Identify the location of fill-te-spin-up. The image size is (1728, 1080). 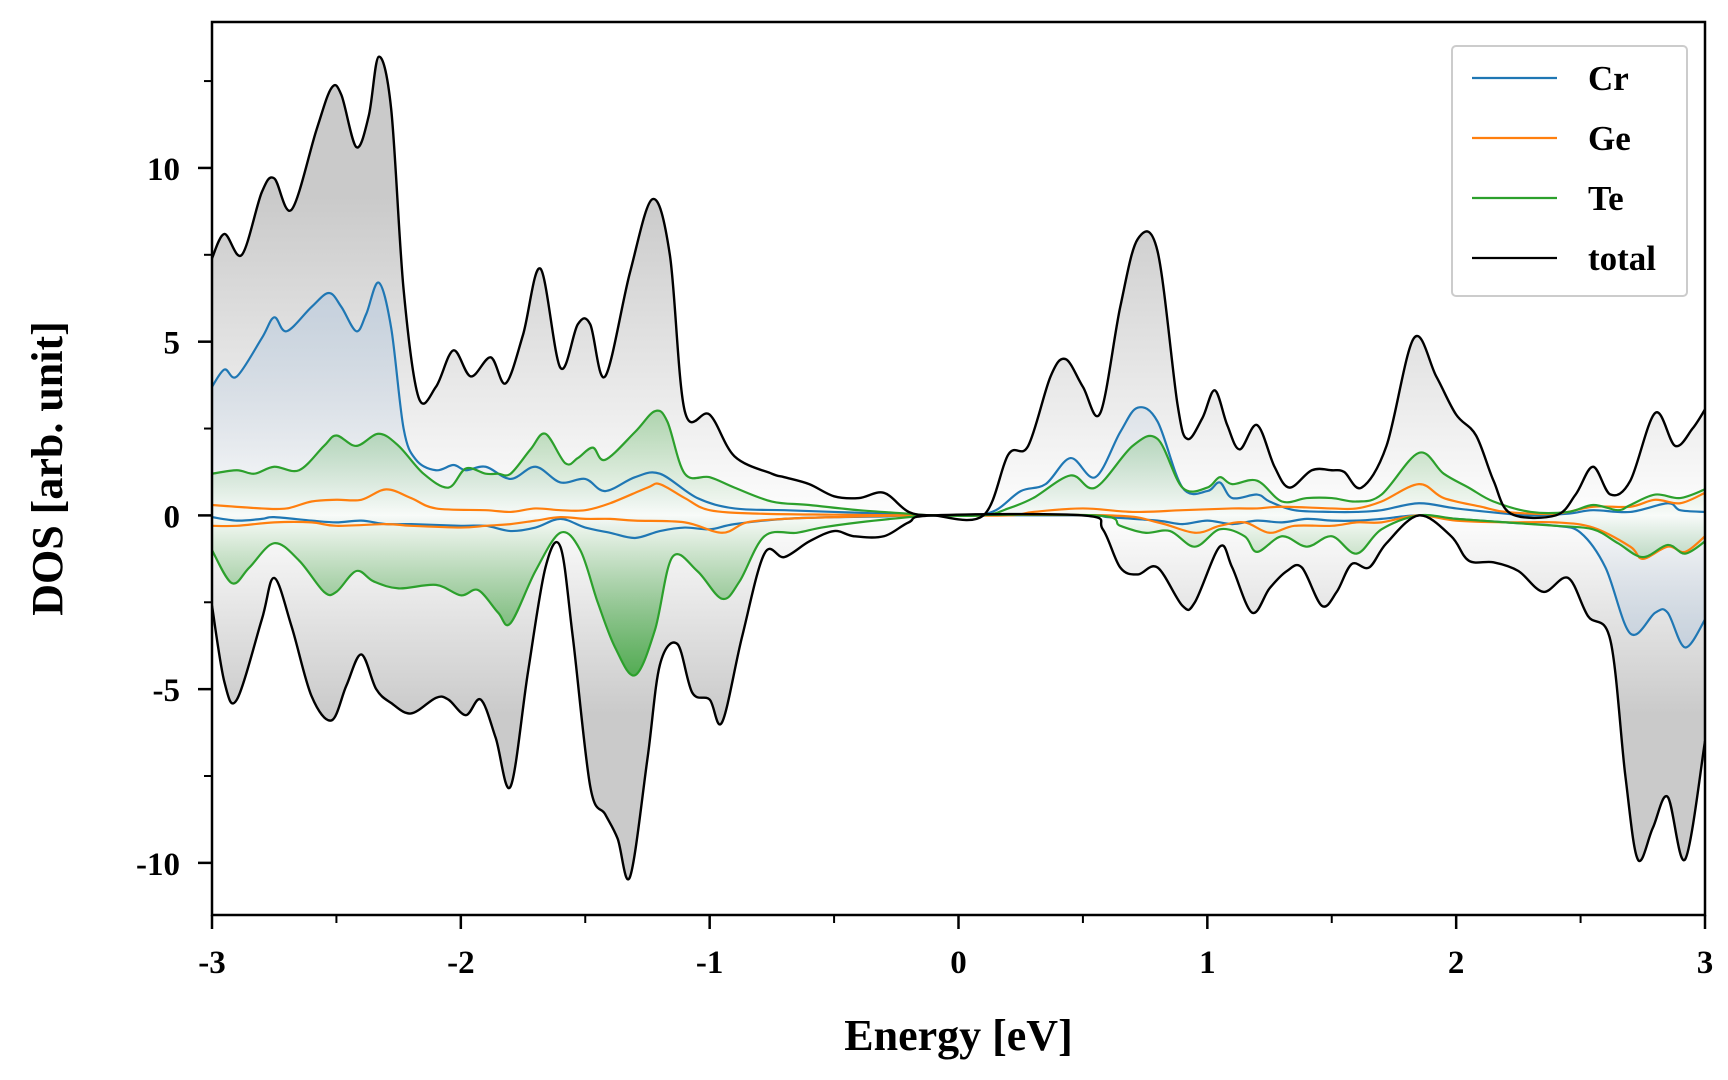
(958, 463).